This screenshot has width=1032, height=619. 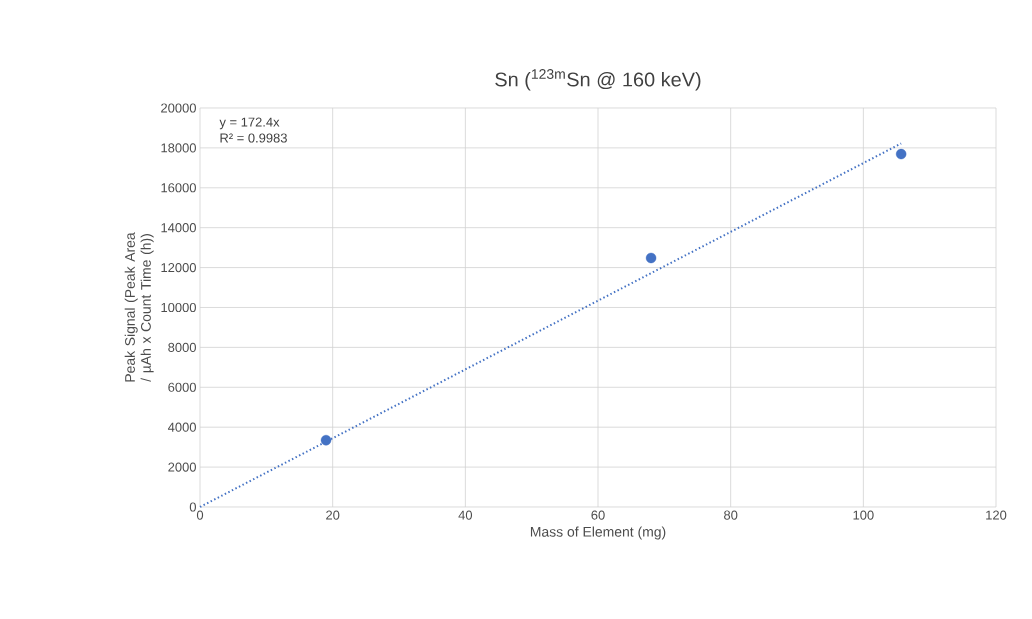 What do you see at coordinates (731, 515) in the screenshot?
I see `x-tick-label: 80` at bounding box center [731, 515].